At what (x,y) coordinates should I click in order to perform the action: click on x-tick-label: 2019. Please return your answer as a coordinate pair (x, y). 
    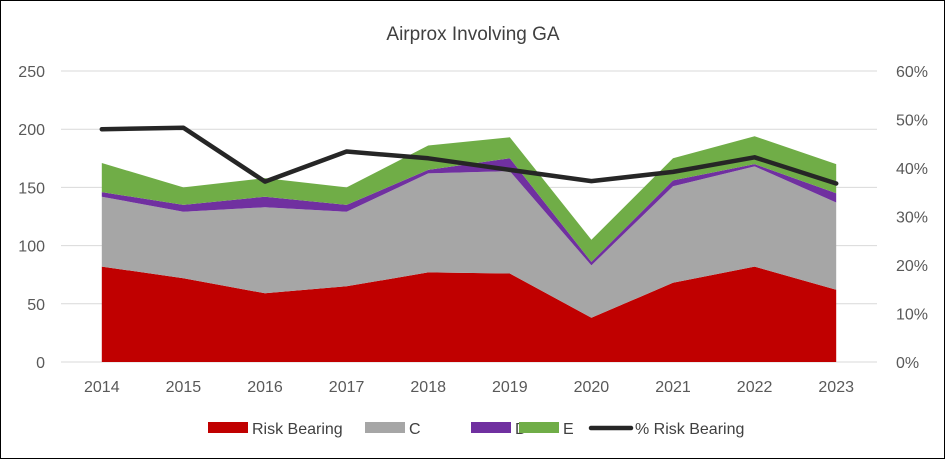
    Looking at the image, I should click on (510, 387).